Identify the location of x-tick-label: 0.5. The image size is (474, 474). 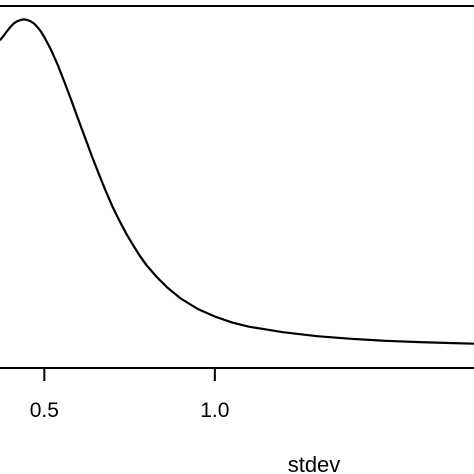
(44, 410).